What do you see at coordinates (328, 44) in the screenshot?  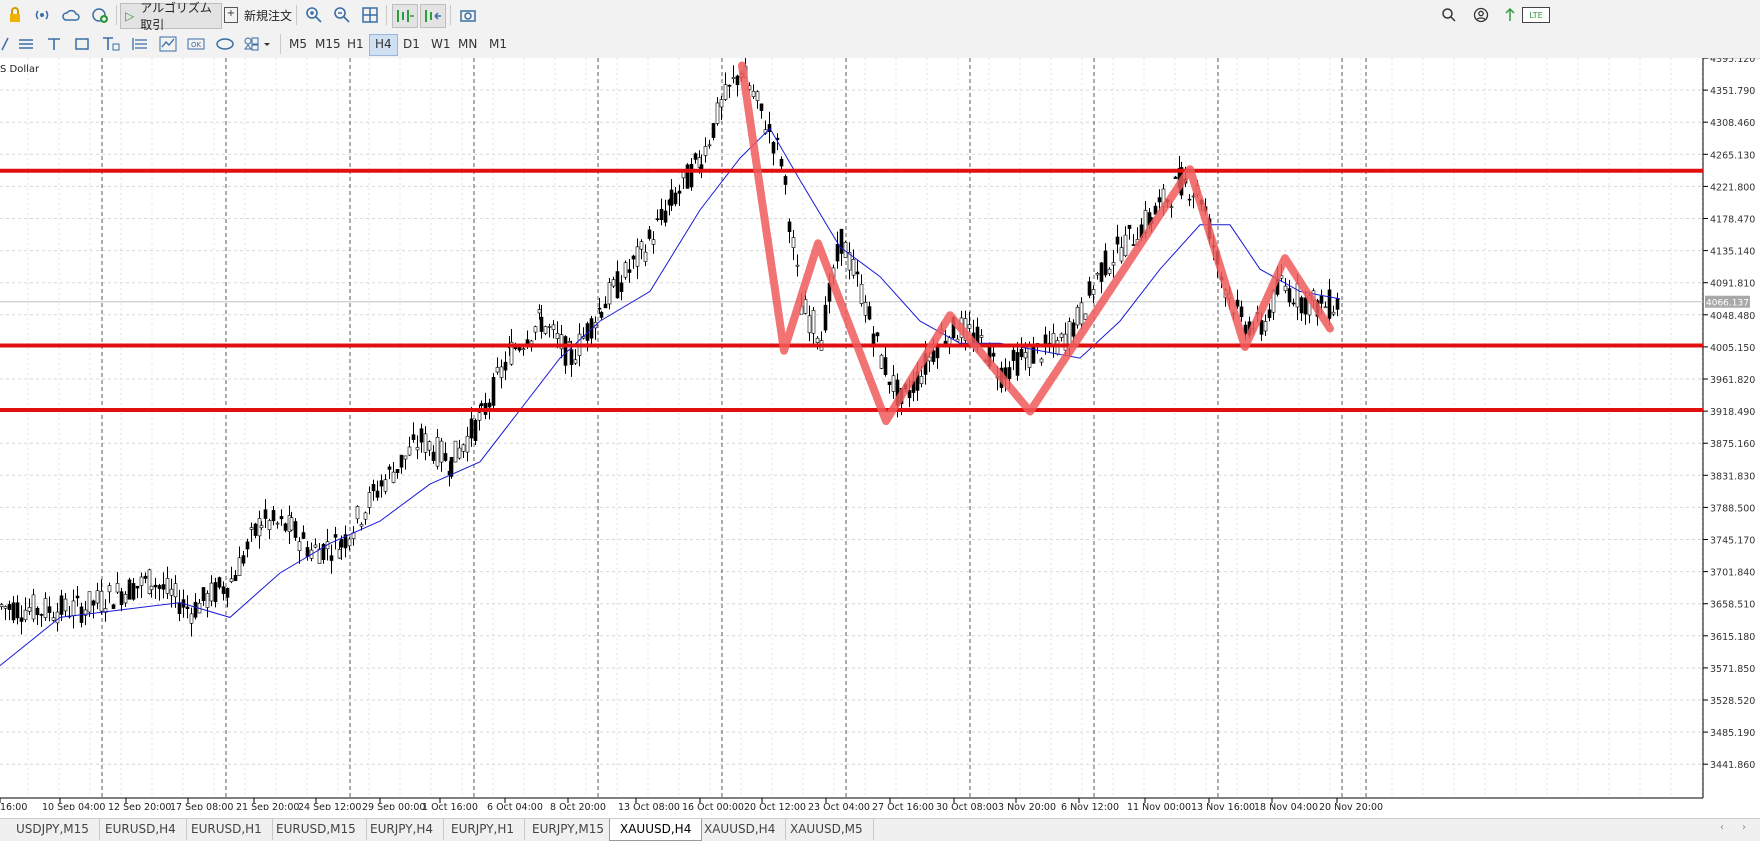 I see `timeframe-m15: M15` at bounding box center [328, 44].